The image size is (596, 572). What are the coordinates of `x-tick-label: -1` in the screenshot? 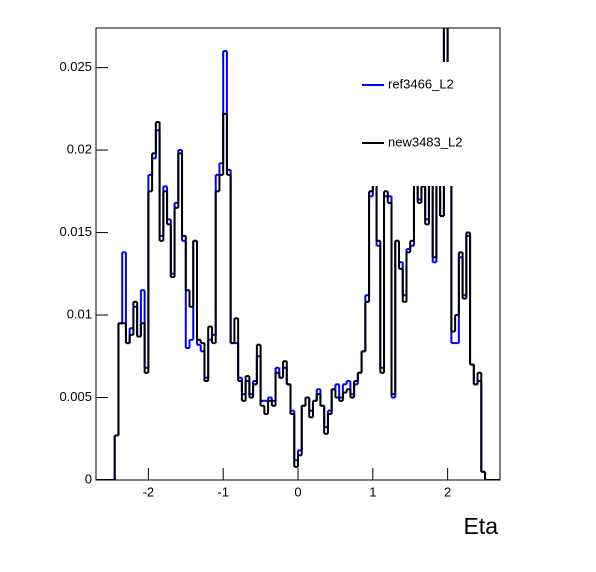 It's located at (223, 491).